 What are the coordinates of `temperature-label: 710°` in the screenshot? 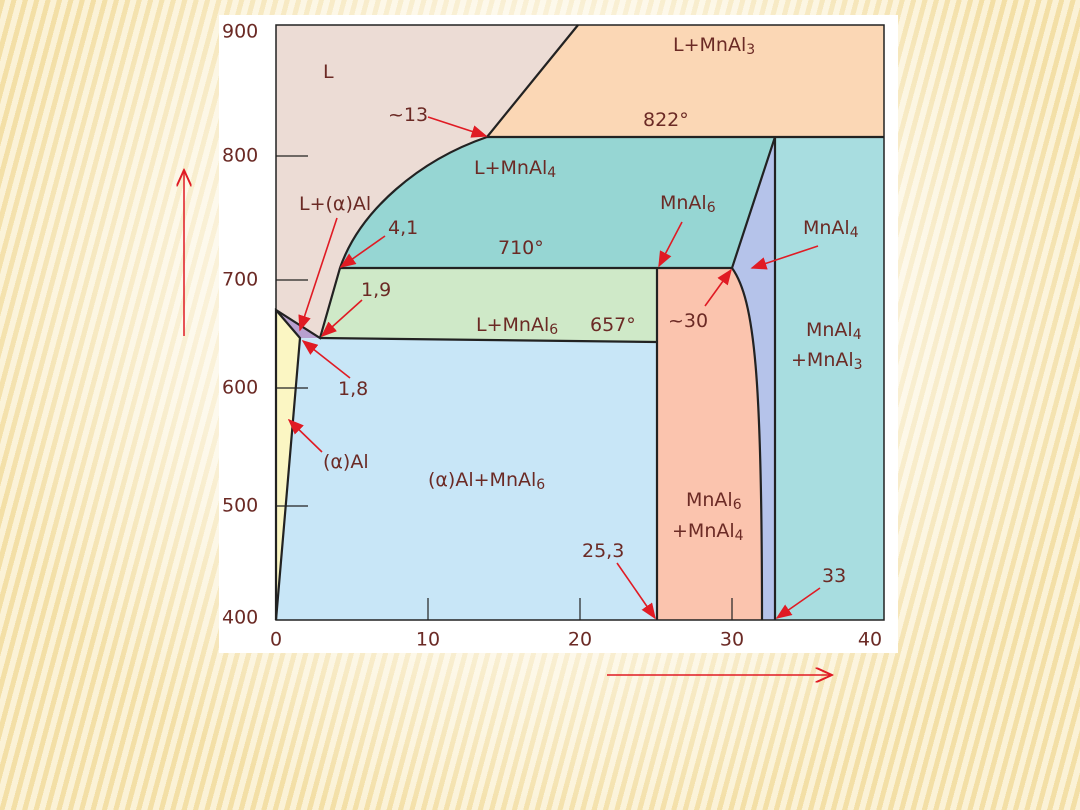 It's located at (521, 248).